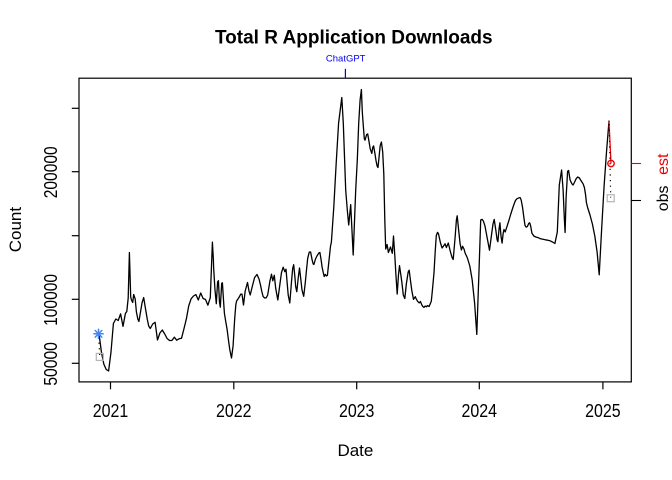  I want to click on svg-text: 2024, so click(480, 411).